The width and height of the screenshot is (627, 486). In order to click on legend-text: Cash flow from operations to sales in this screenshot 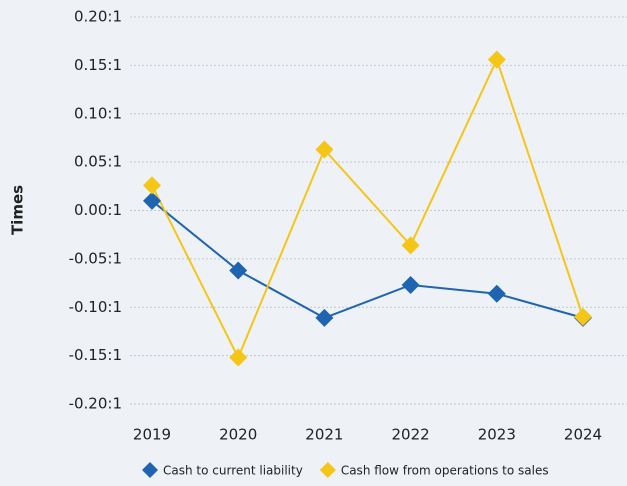, I will do `click(445, 471)`.